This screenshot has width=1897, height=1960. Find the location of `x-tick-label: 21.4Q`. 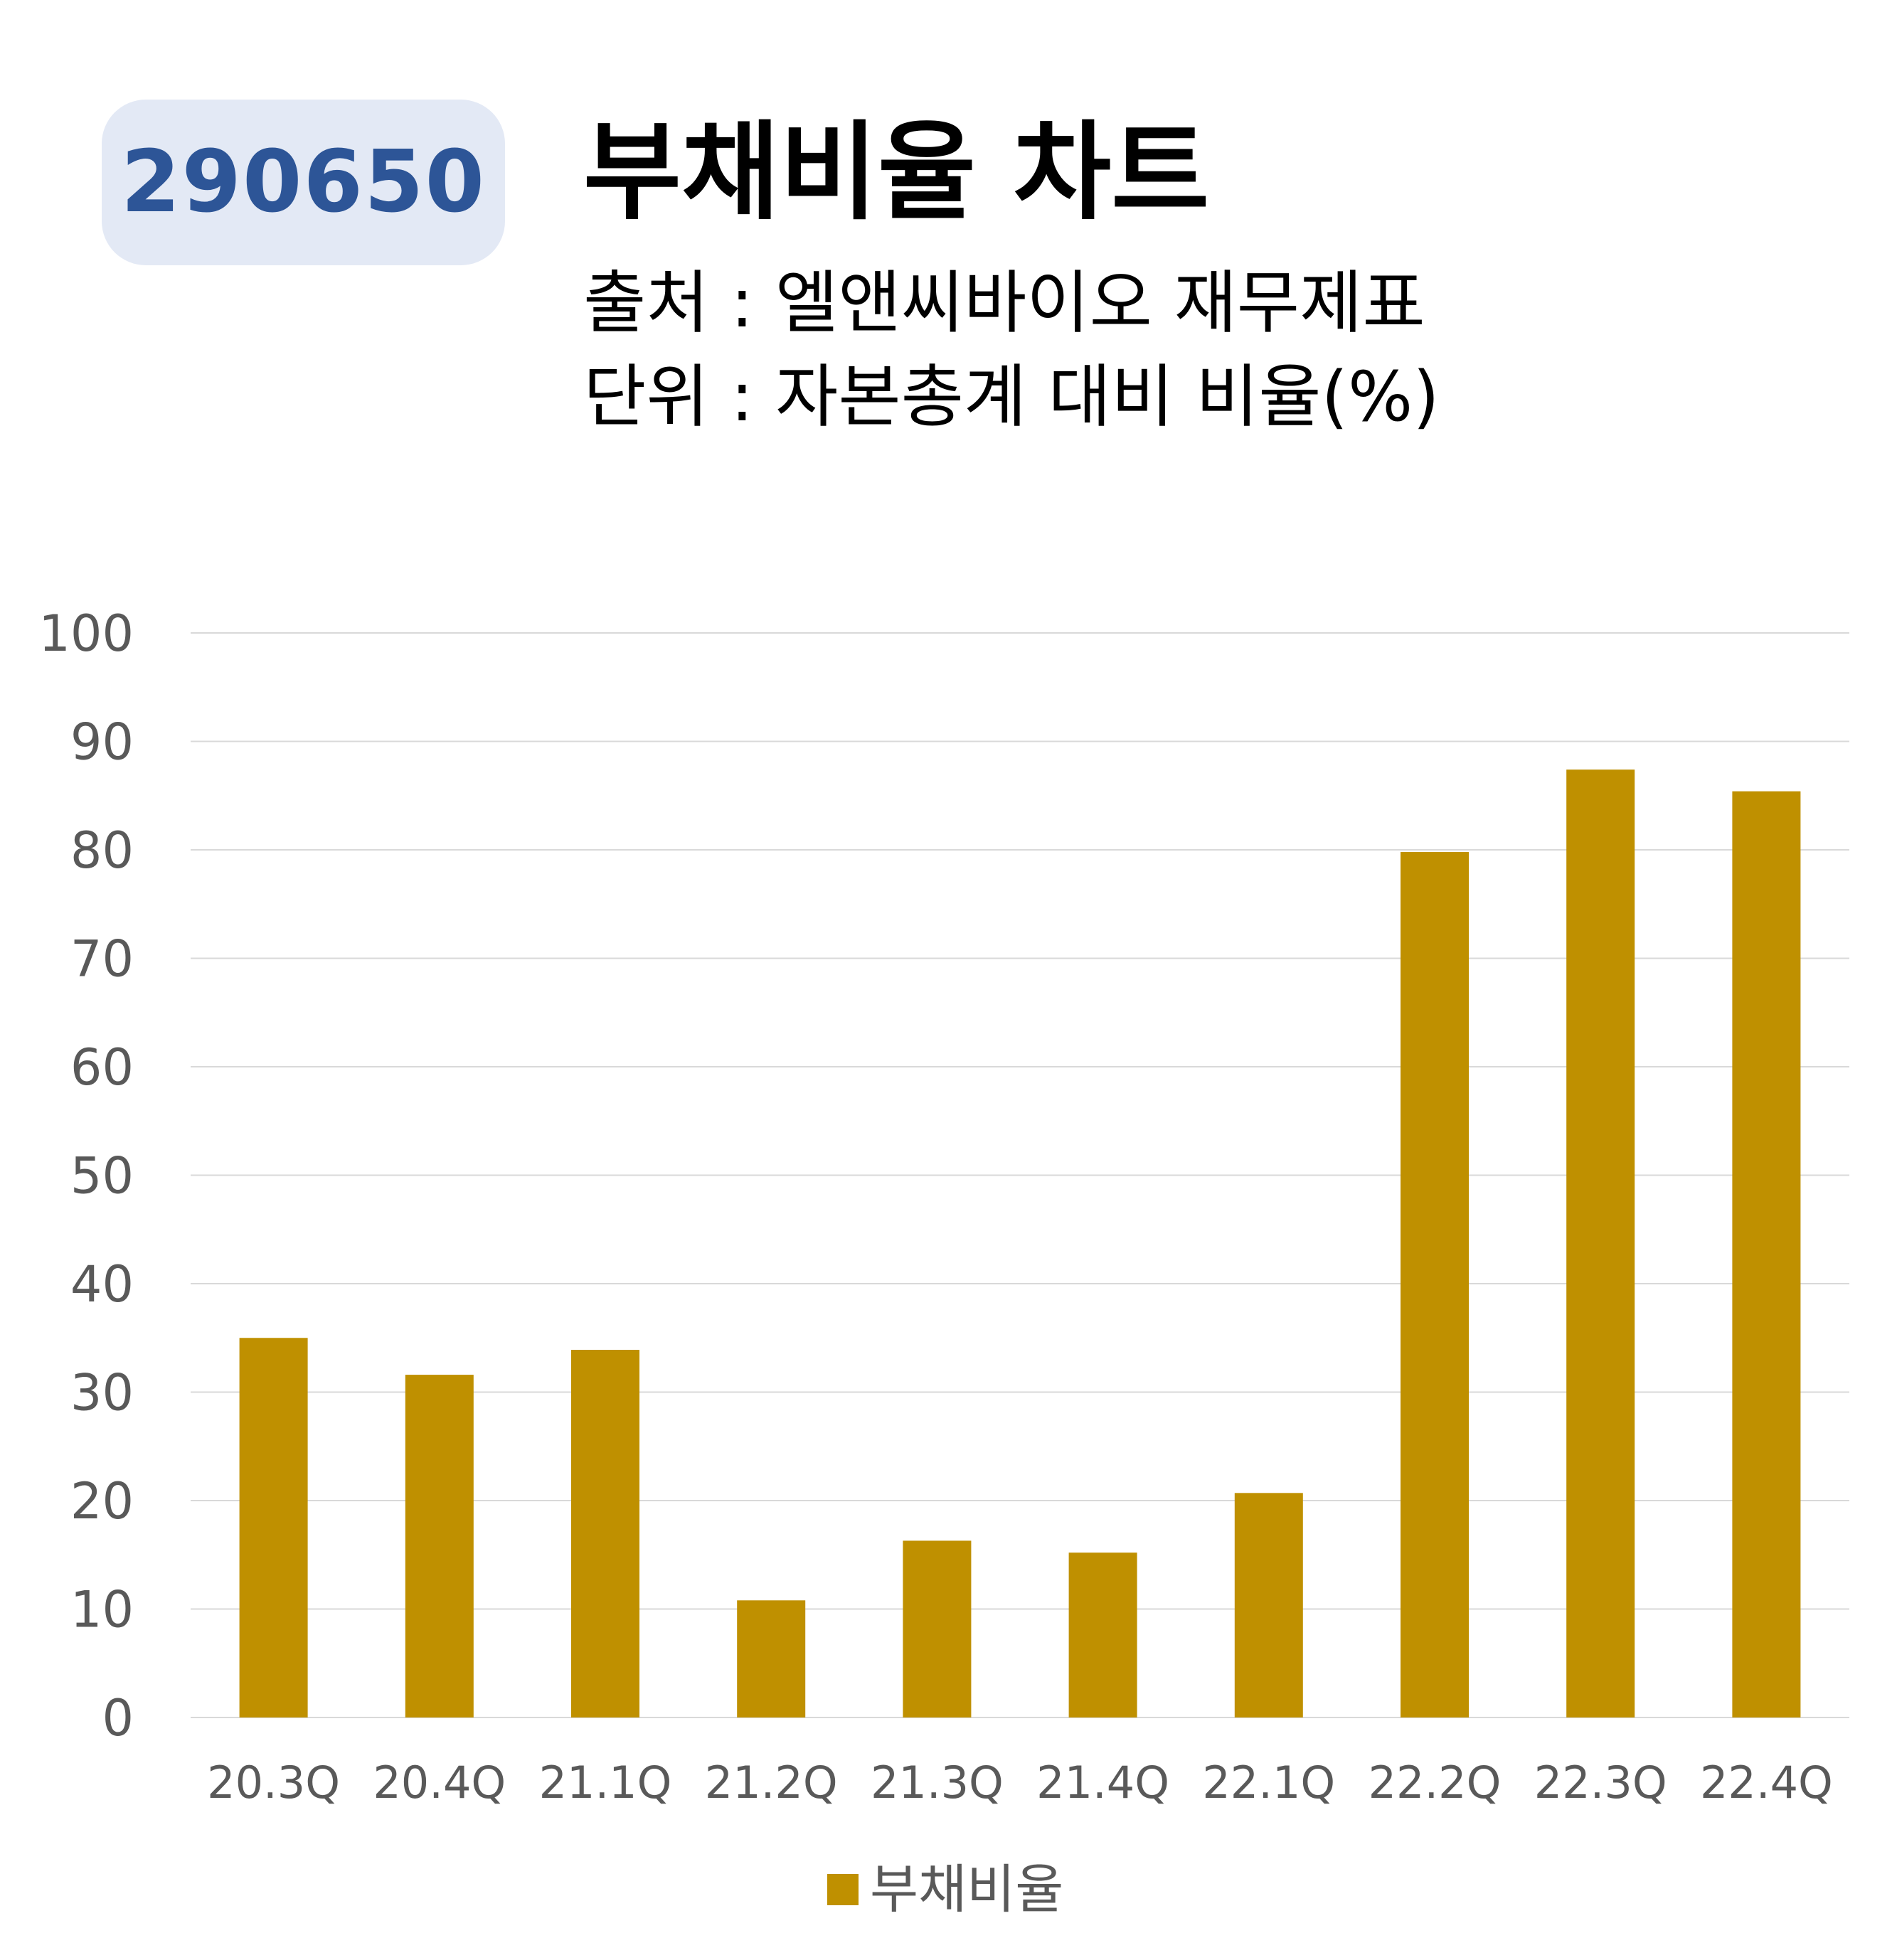

x-tick-label: 21.4Q is located at coordinates (1102, 1783).